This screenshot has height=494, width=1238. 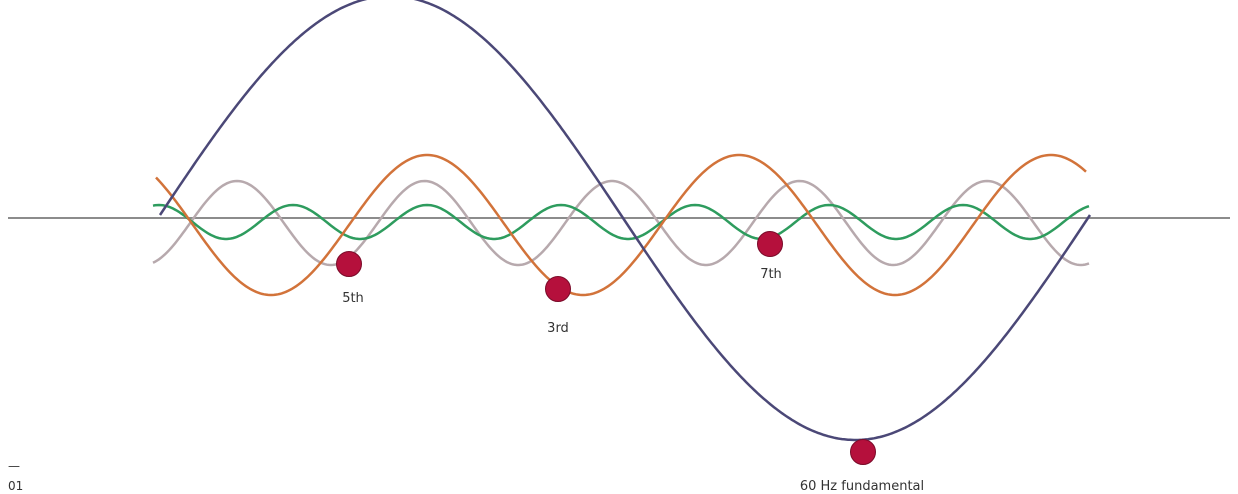 I want to click on seventh-harmonic-wave, so click(x=621, y=222).